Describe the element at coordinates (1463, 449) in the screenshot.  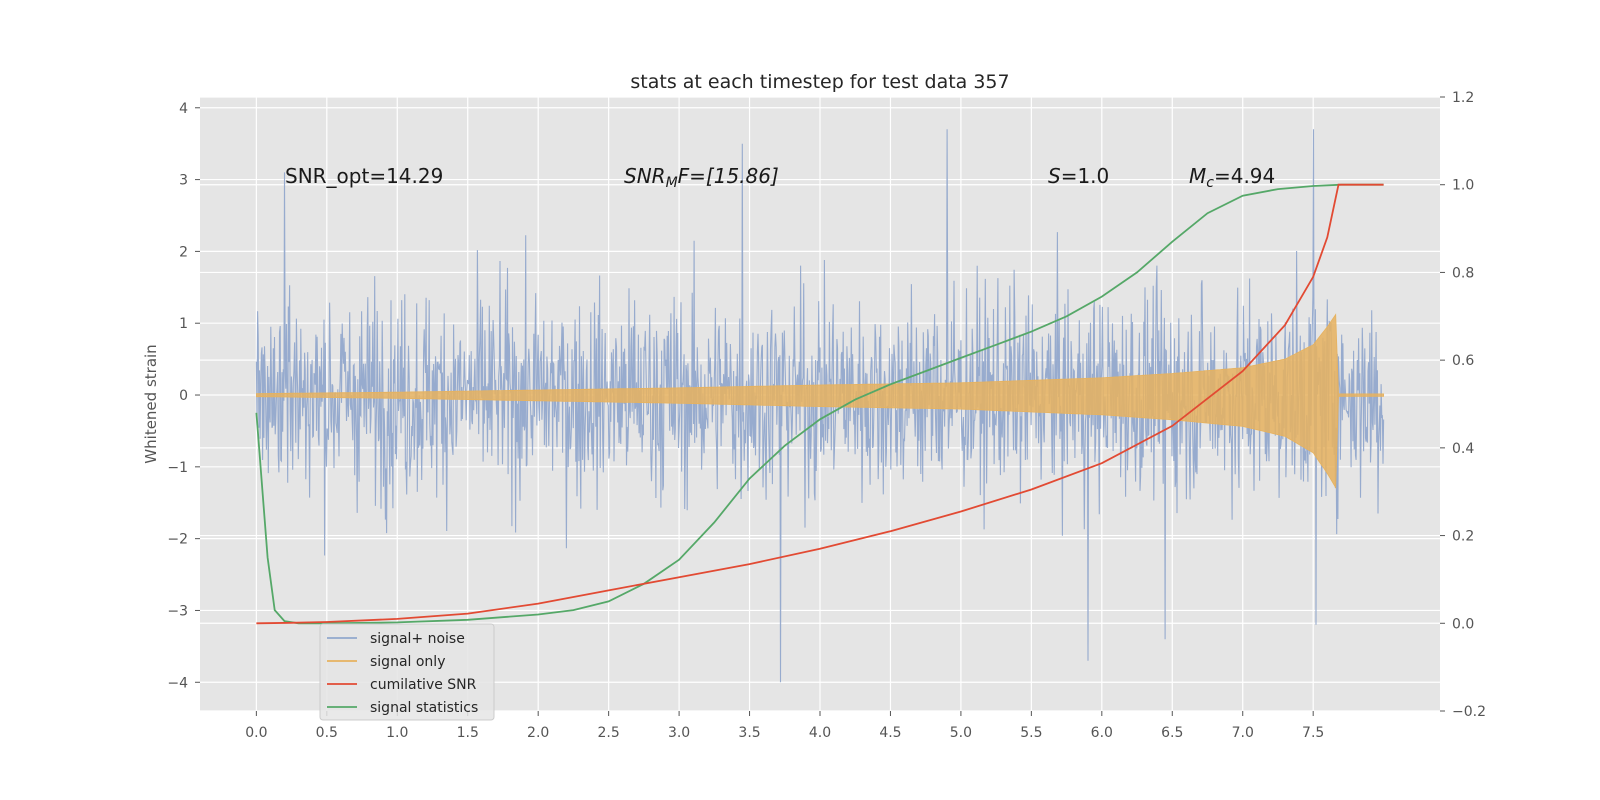
I see `y2-tick-label: 0.4` at that location.